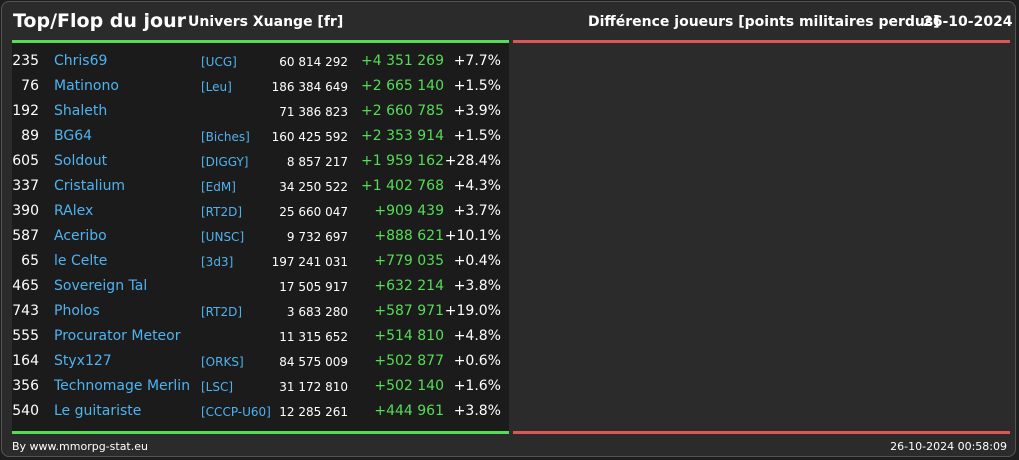  Describe the element at coordinates (402, 161) in the screenshot. I see `points-difference: +1 959 162` at that location.